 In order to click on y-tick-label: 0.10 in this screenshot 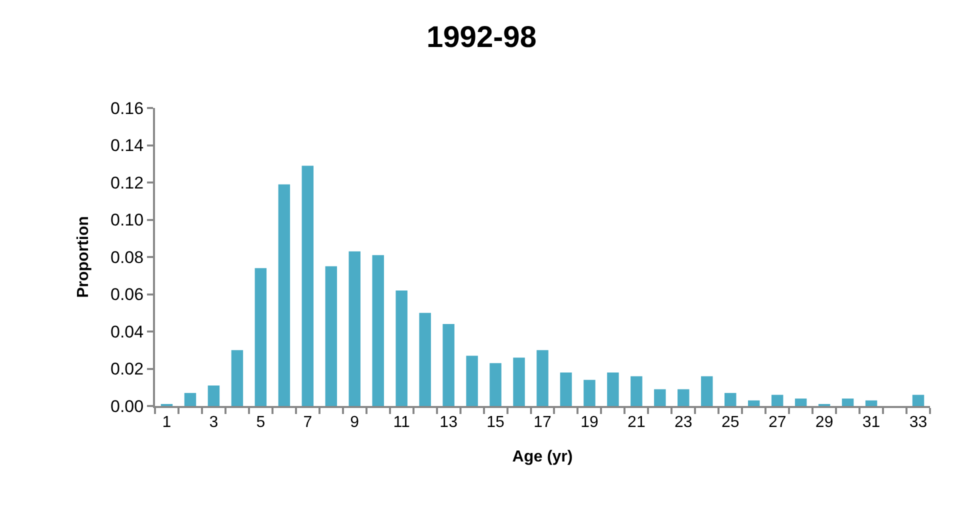, I will do `click(127, 220)`.